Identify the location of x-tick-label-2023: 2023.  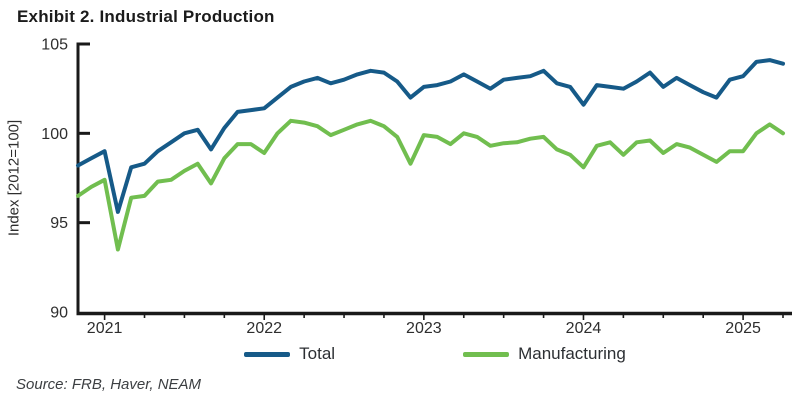
(424, 328).